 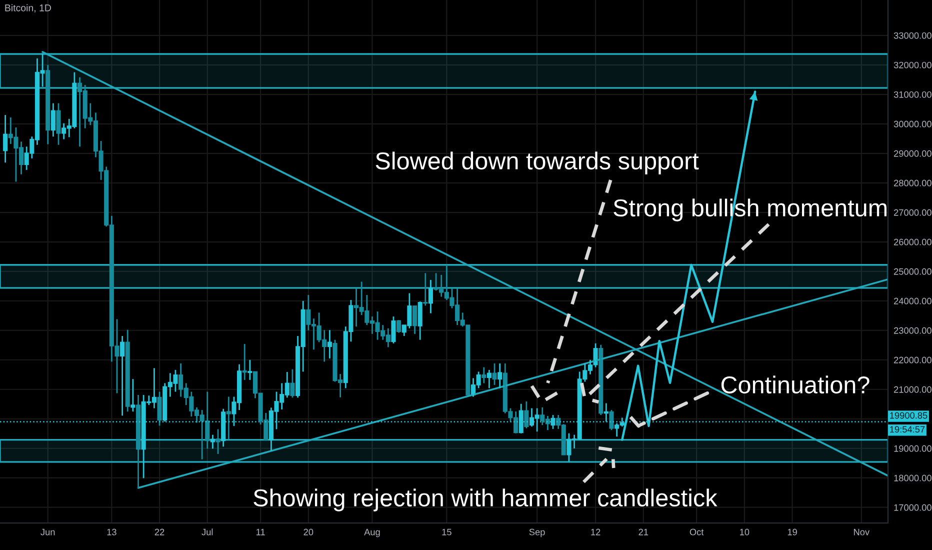 What do you see at coordinates (913, 389) in the screenshot?
I see `y-tick-label: 21000.00` at bounding box center [913, 389].